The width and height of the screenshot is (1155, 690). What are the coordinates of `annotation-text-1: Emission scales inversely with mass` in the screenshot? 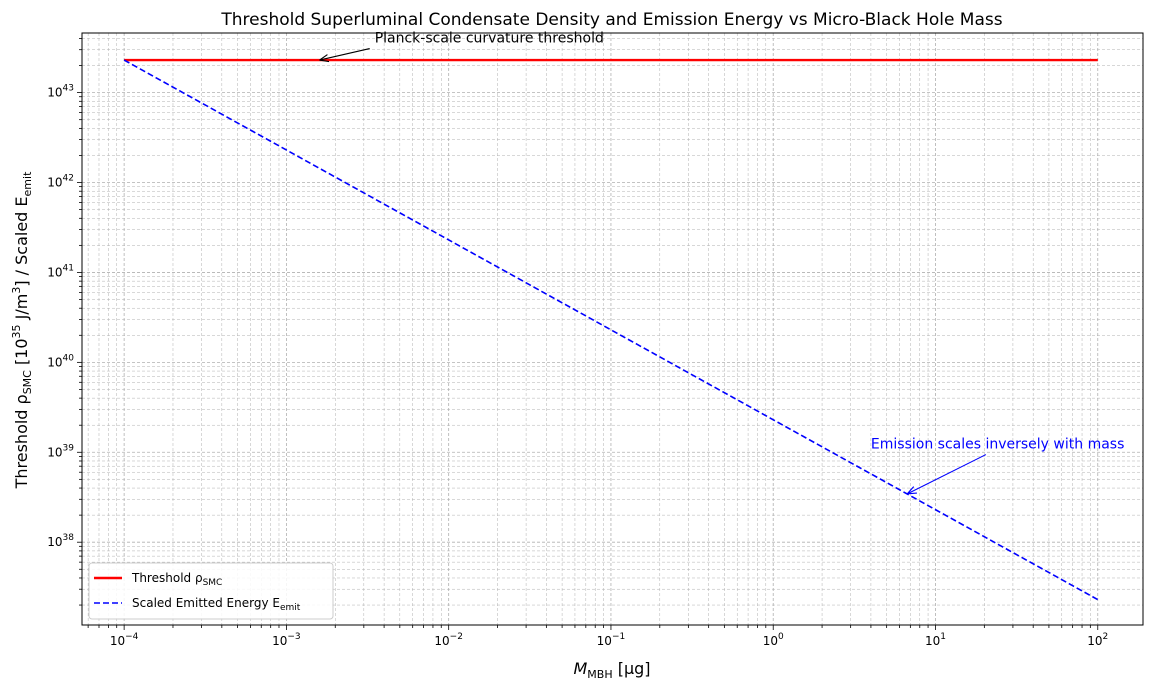 It's located at (997, 445).